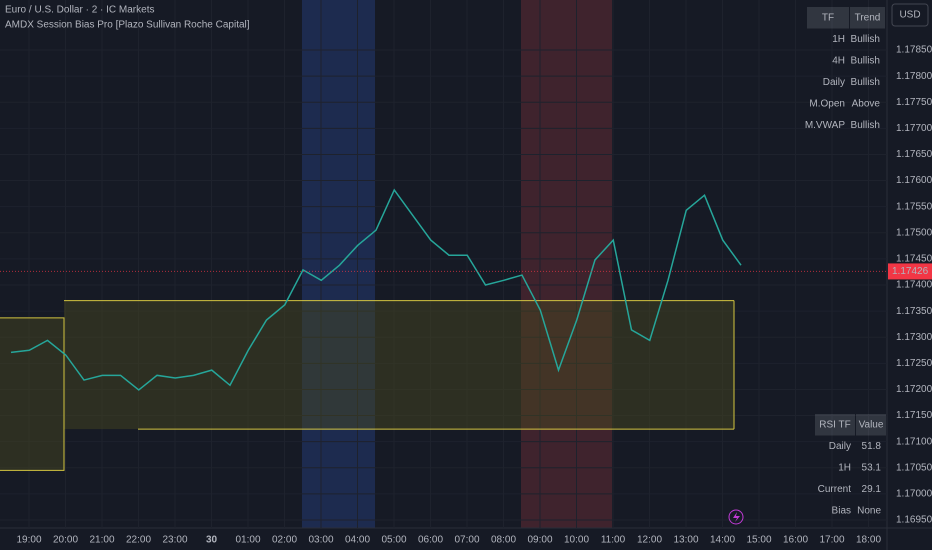 This screenshot has width=932, height=550. What do you see at coordinates (914, 494) in the screenshot?
I see `price-tick-label: 1.17000` at bounding box center [914, 494].